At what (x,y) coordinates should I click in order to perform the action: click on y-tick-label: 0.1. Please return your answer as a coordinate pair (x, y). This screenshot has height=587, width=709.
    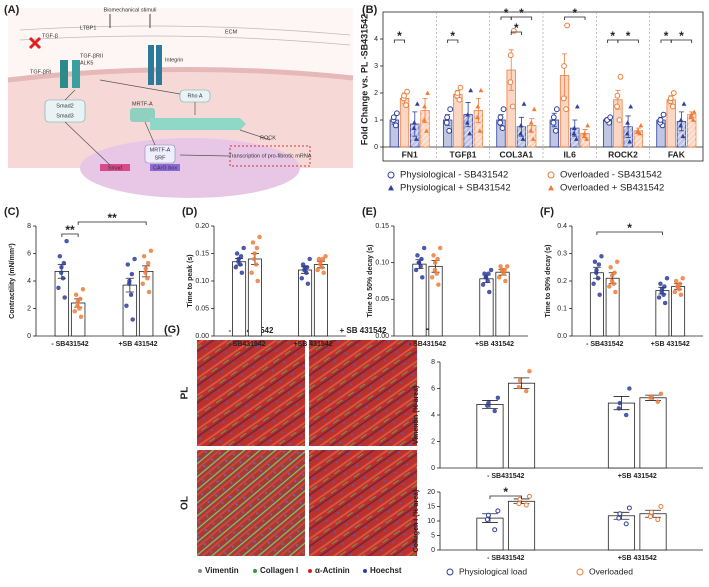
    Looking at the image, I should click on (562, 308).